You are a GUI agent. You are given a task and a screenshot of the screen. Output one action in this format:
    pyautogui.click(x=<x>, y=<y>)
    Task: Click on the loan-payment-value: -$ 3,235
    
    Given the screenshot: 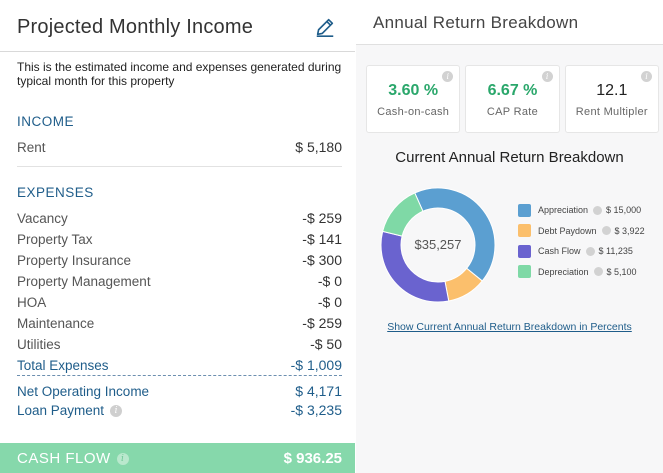 What is the action you would take?
    pyautogui.click(x=316, y=410)
    